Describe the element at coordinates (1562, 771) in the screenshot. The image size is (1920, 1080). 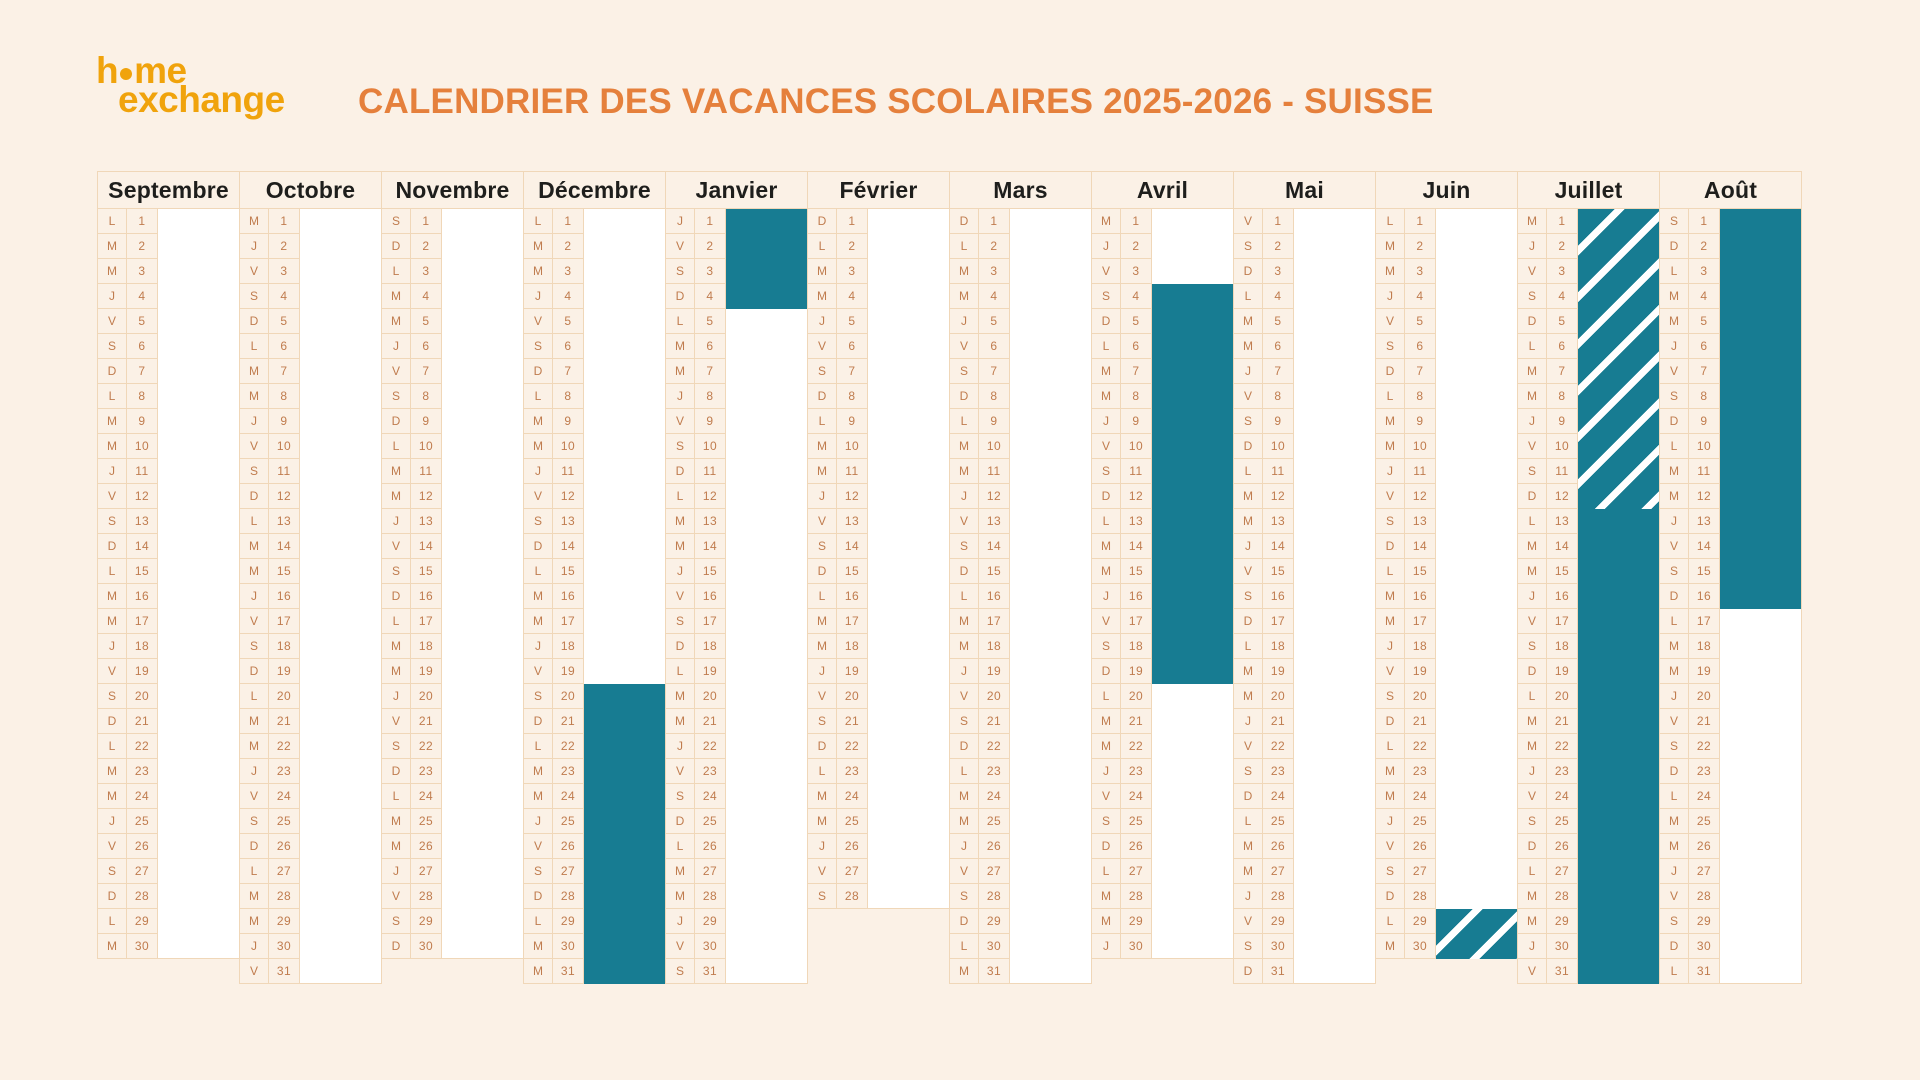
I see `day-number-cell: 23` at that location.